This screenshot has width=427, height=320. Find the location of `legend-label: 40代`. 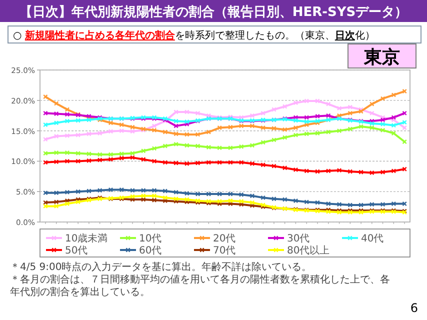

legend-label: 40代 is located at coordinates (372, 239).